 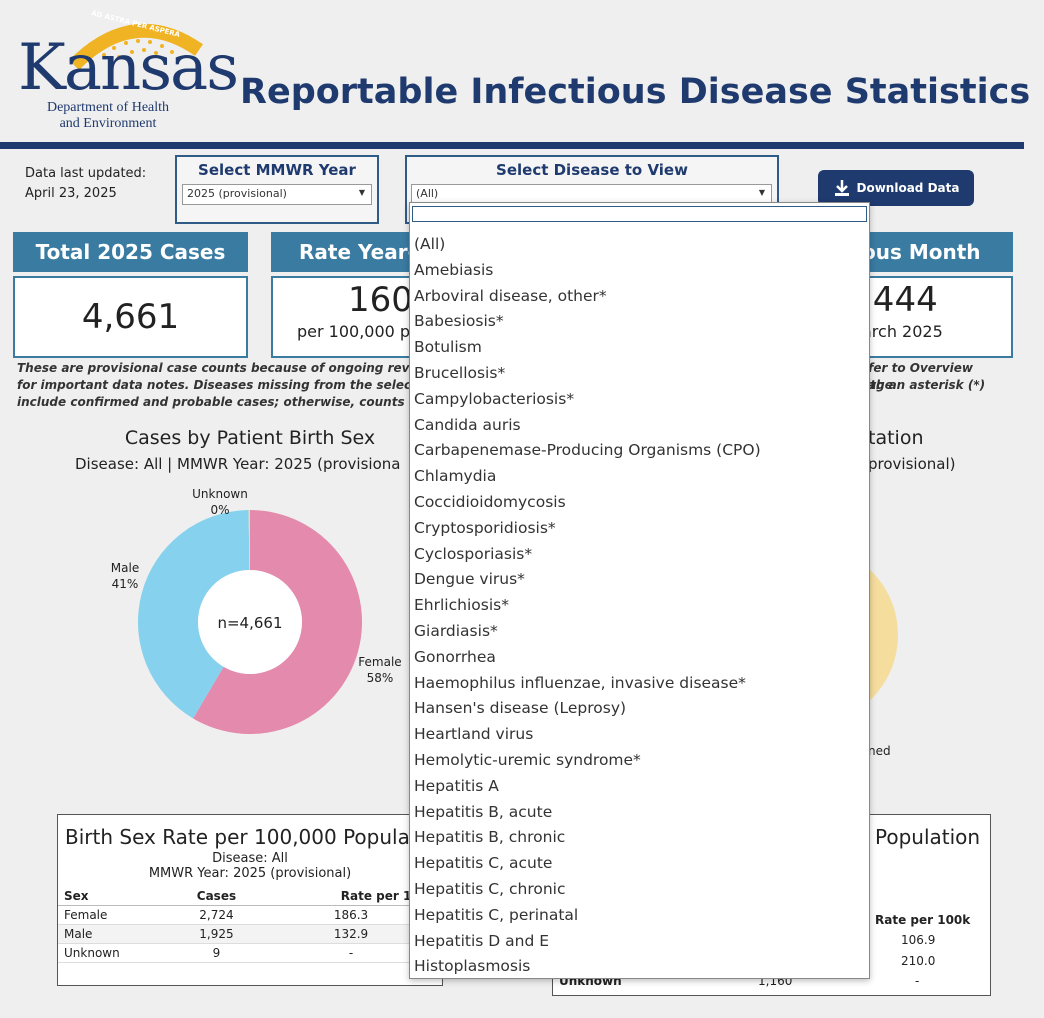 I want to click on dropdown-option: Hepatitis D and E, so click(x=482, y=940).